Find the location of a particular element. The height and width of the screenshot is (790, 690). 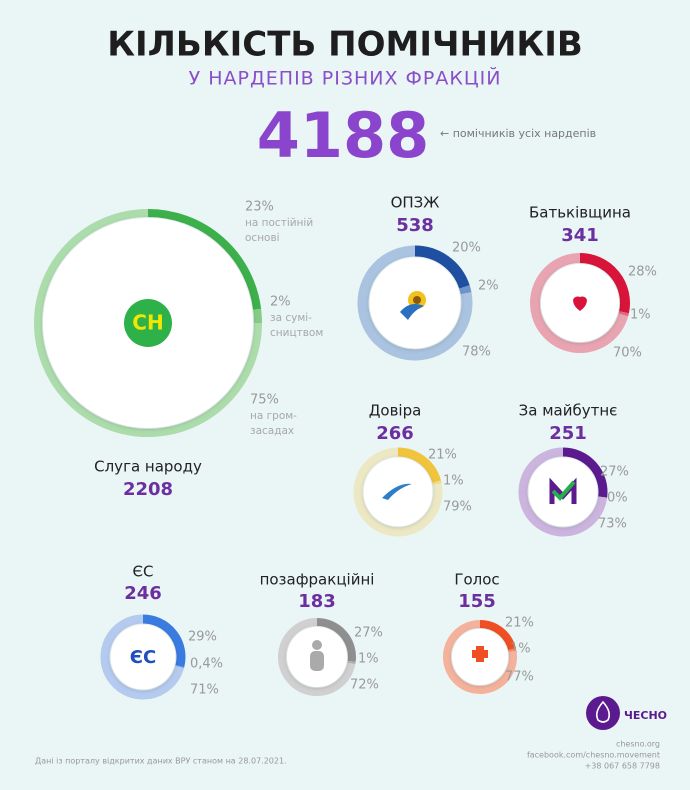

logo: ЄС is located at coordinates (143, 657).